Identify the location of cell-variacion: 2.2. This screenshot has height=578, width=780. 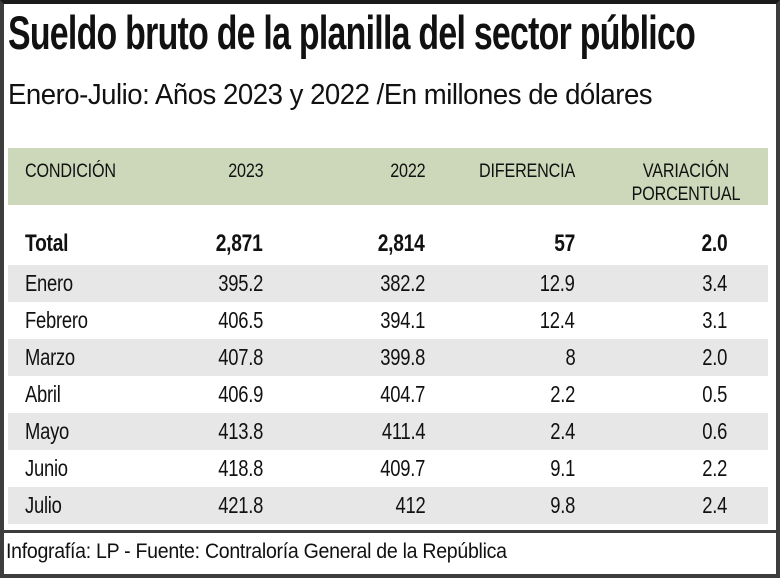
(714, 468).